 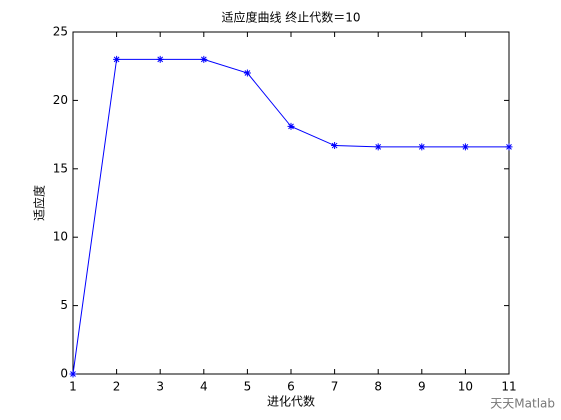 What do you see at coordinates (422, 387) in the screenshot?
I see `x-tick-label: 9` at bounding box center [422, 387].